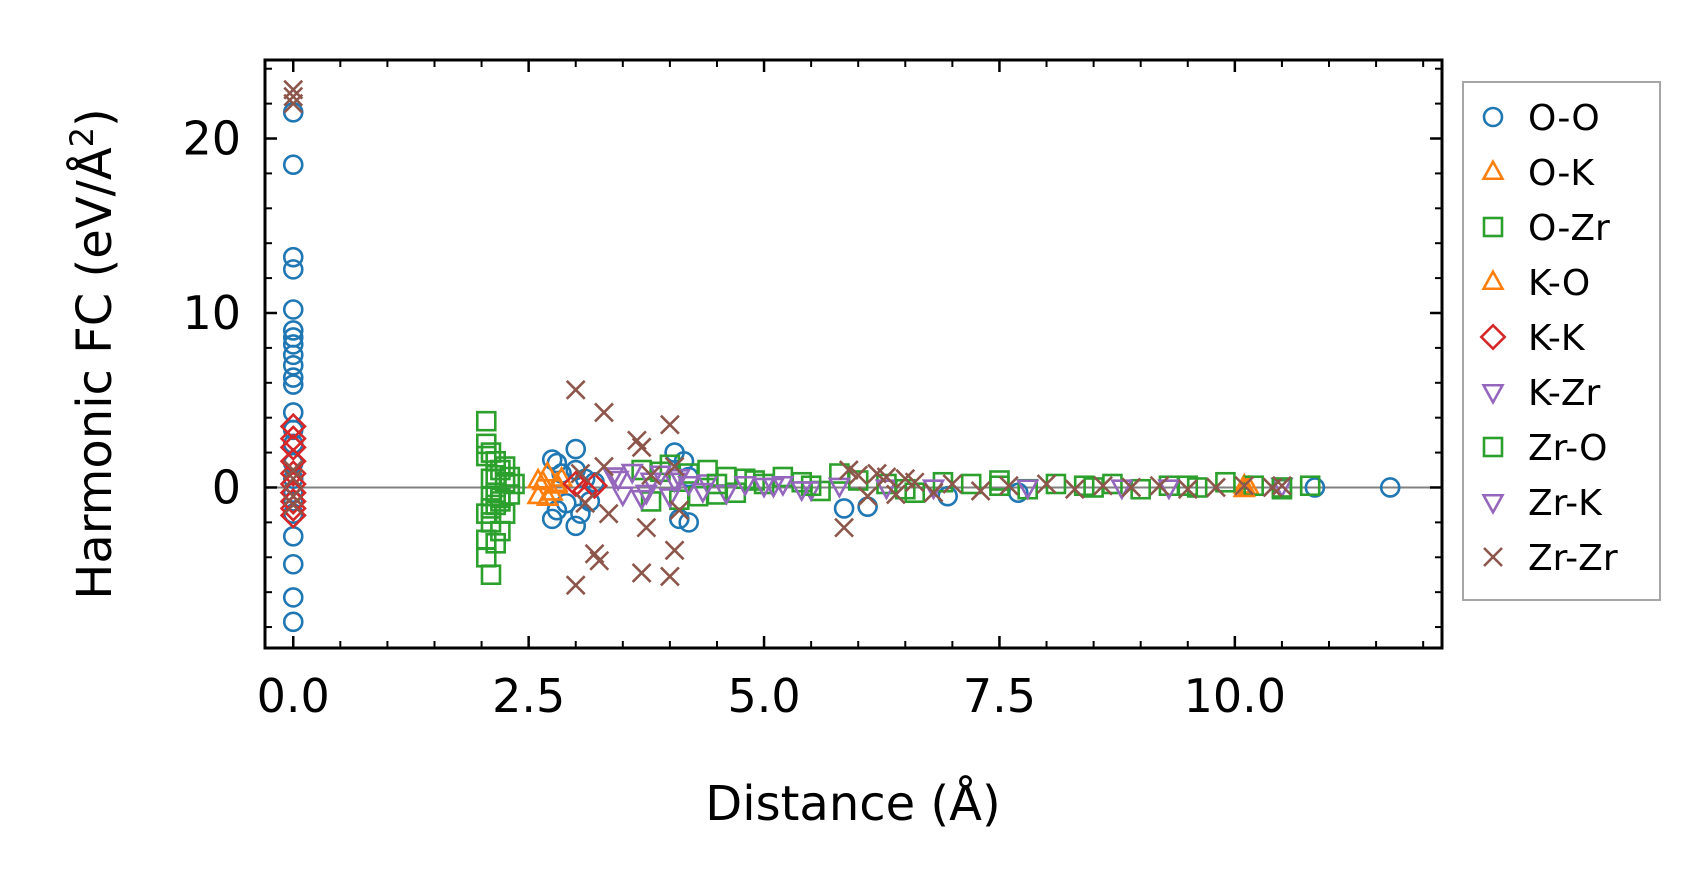 This screenshot has height=883, width=1701. I want to click on x-tick-label: 2.5, so click(528, 696).